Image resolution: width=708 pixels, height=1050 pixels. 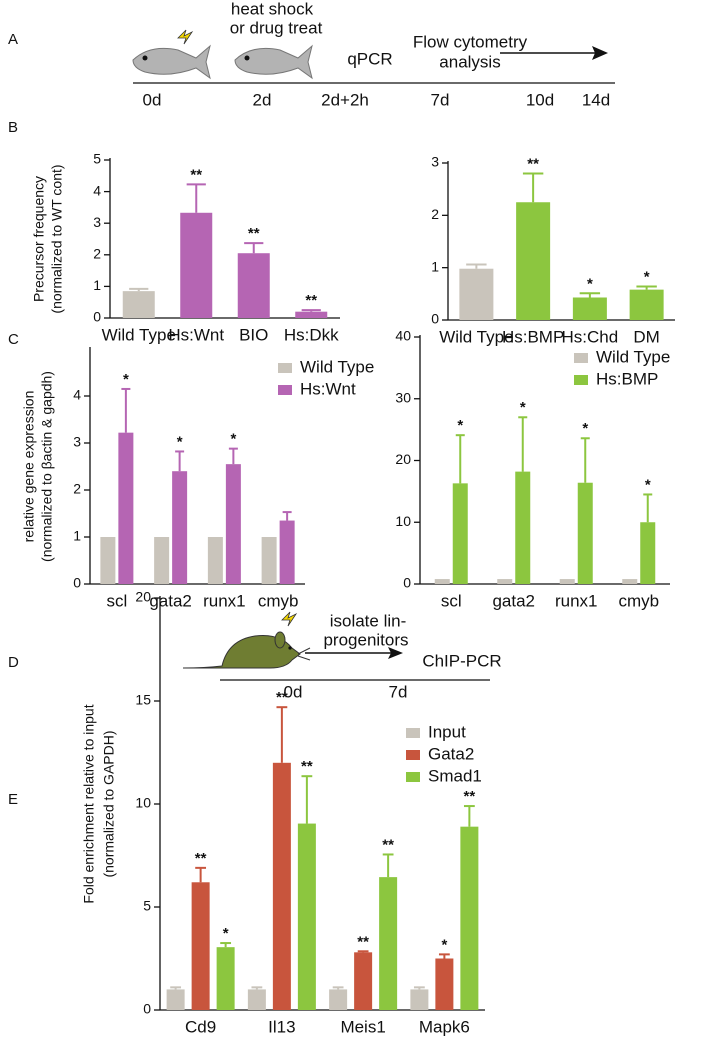 I want to click on timeline-label: qPCR, so click(x=369, y=58).